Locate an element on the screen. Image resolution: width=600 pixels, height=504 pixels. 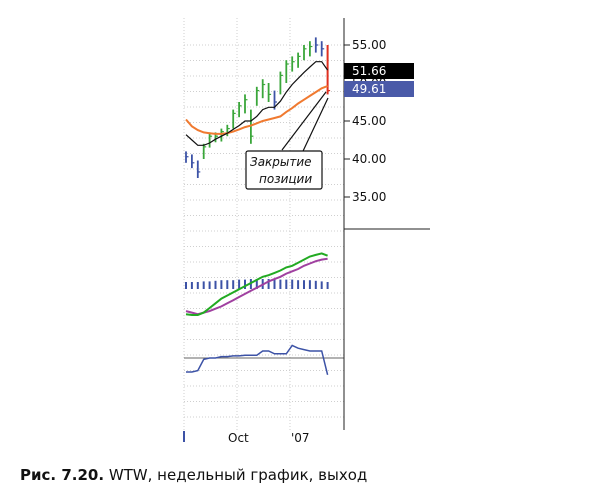
price-badge-upper-text: 51.66 is located at coordinates (369, 71).